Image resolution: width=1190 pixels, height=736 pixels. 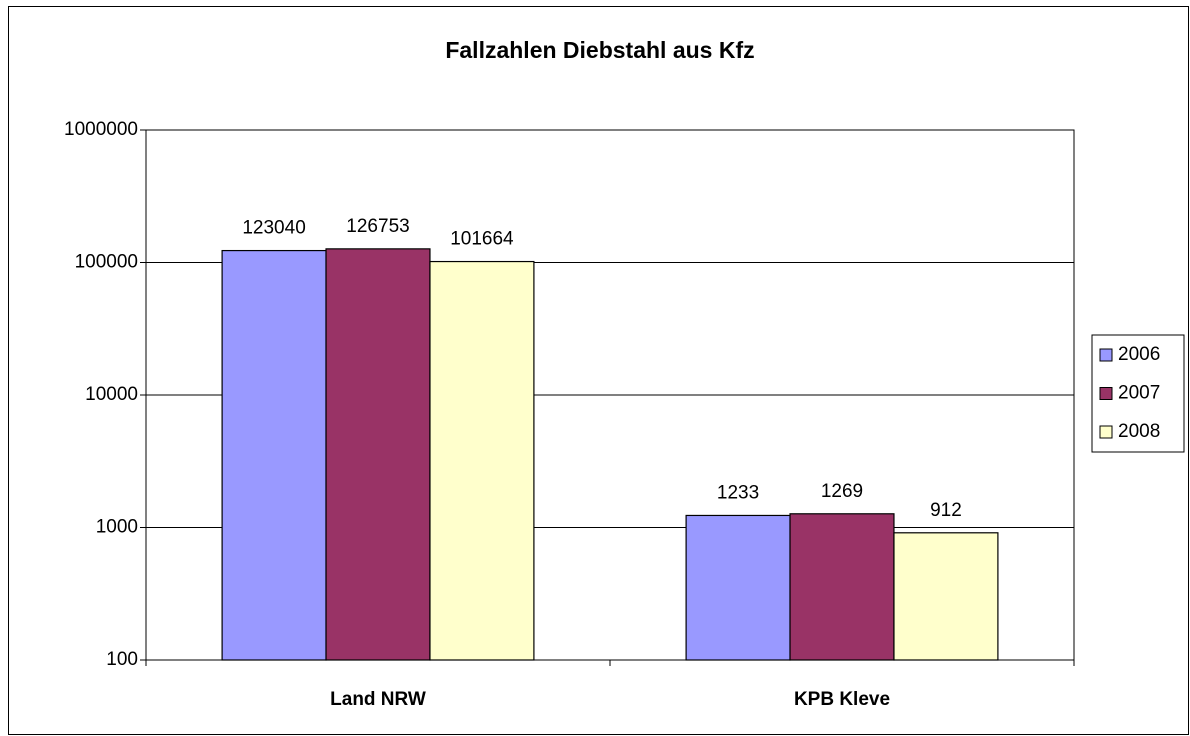 What do you see at coordinates (1139, 354) in the screenshot?
I see `legend-label: 2006` at bounding box center [1139, 354].